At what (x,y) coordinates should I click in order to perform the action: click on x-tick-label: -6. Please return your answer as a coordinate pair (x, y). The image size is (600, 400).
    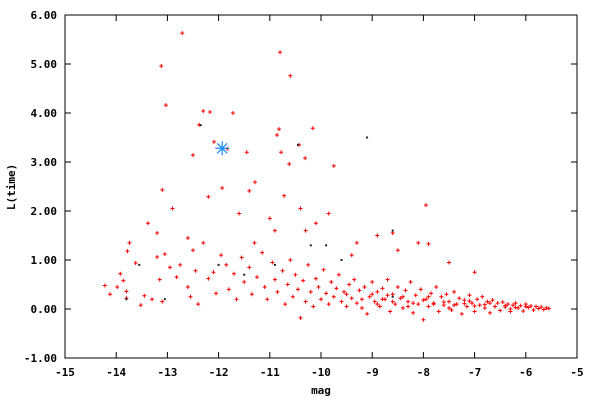
    Looking at the image, I should click on (526, 372).